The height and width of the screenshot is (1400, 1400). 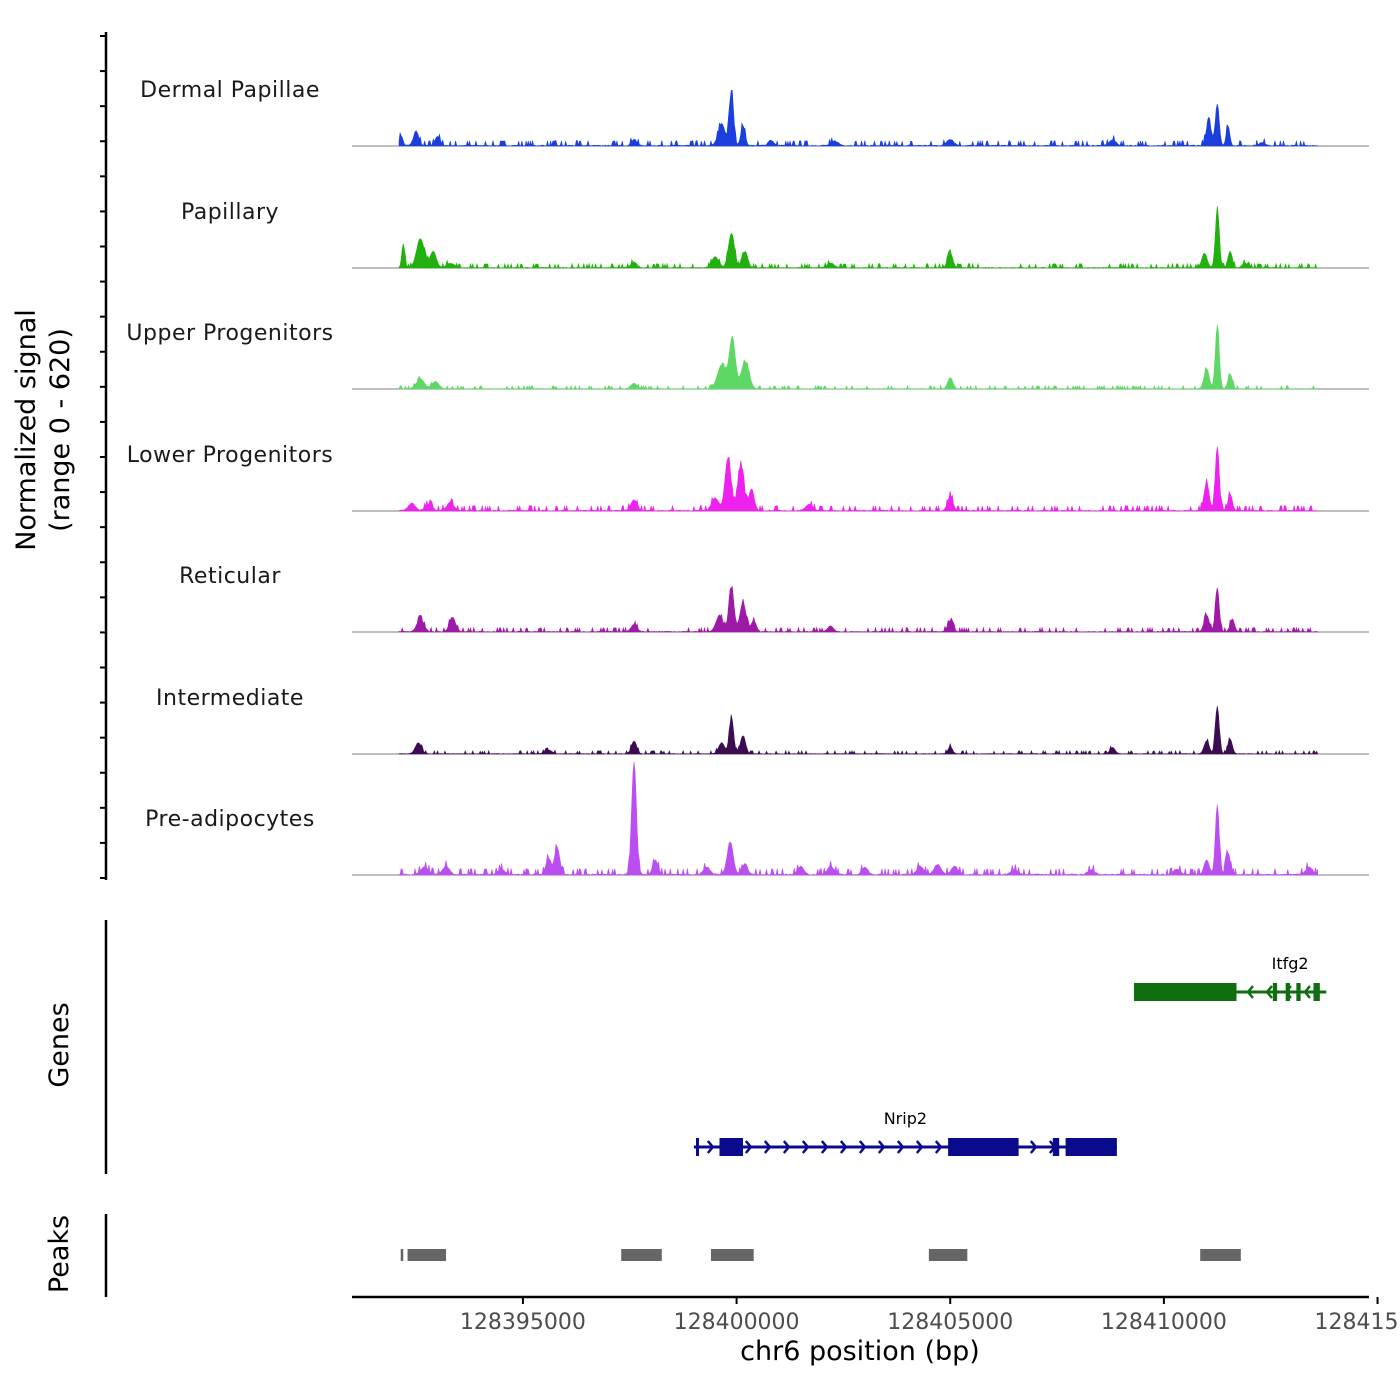 What do you see at coordinates (737, 1322) in the screenshot?
I see `x-tick-label: 128400000` at bounding box center [737, 1322].